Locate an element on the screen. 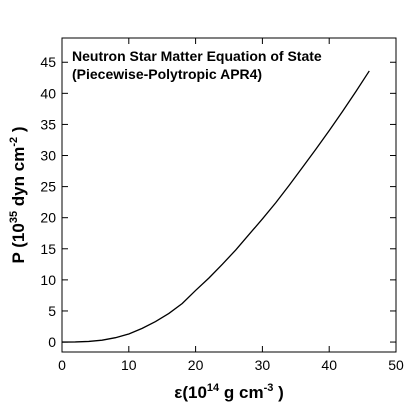 This screenshot has height=415, width=415. x-tick-label: 10 is located at coordinates (129, 365).